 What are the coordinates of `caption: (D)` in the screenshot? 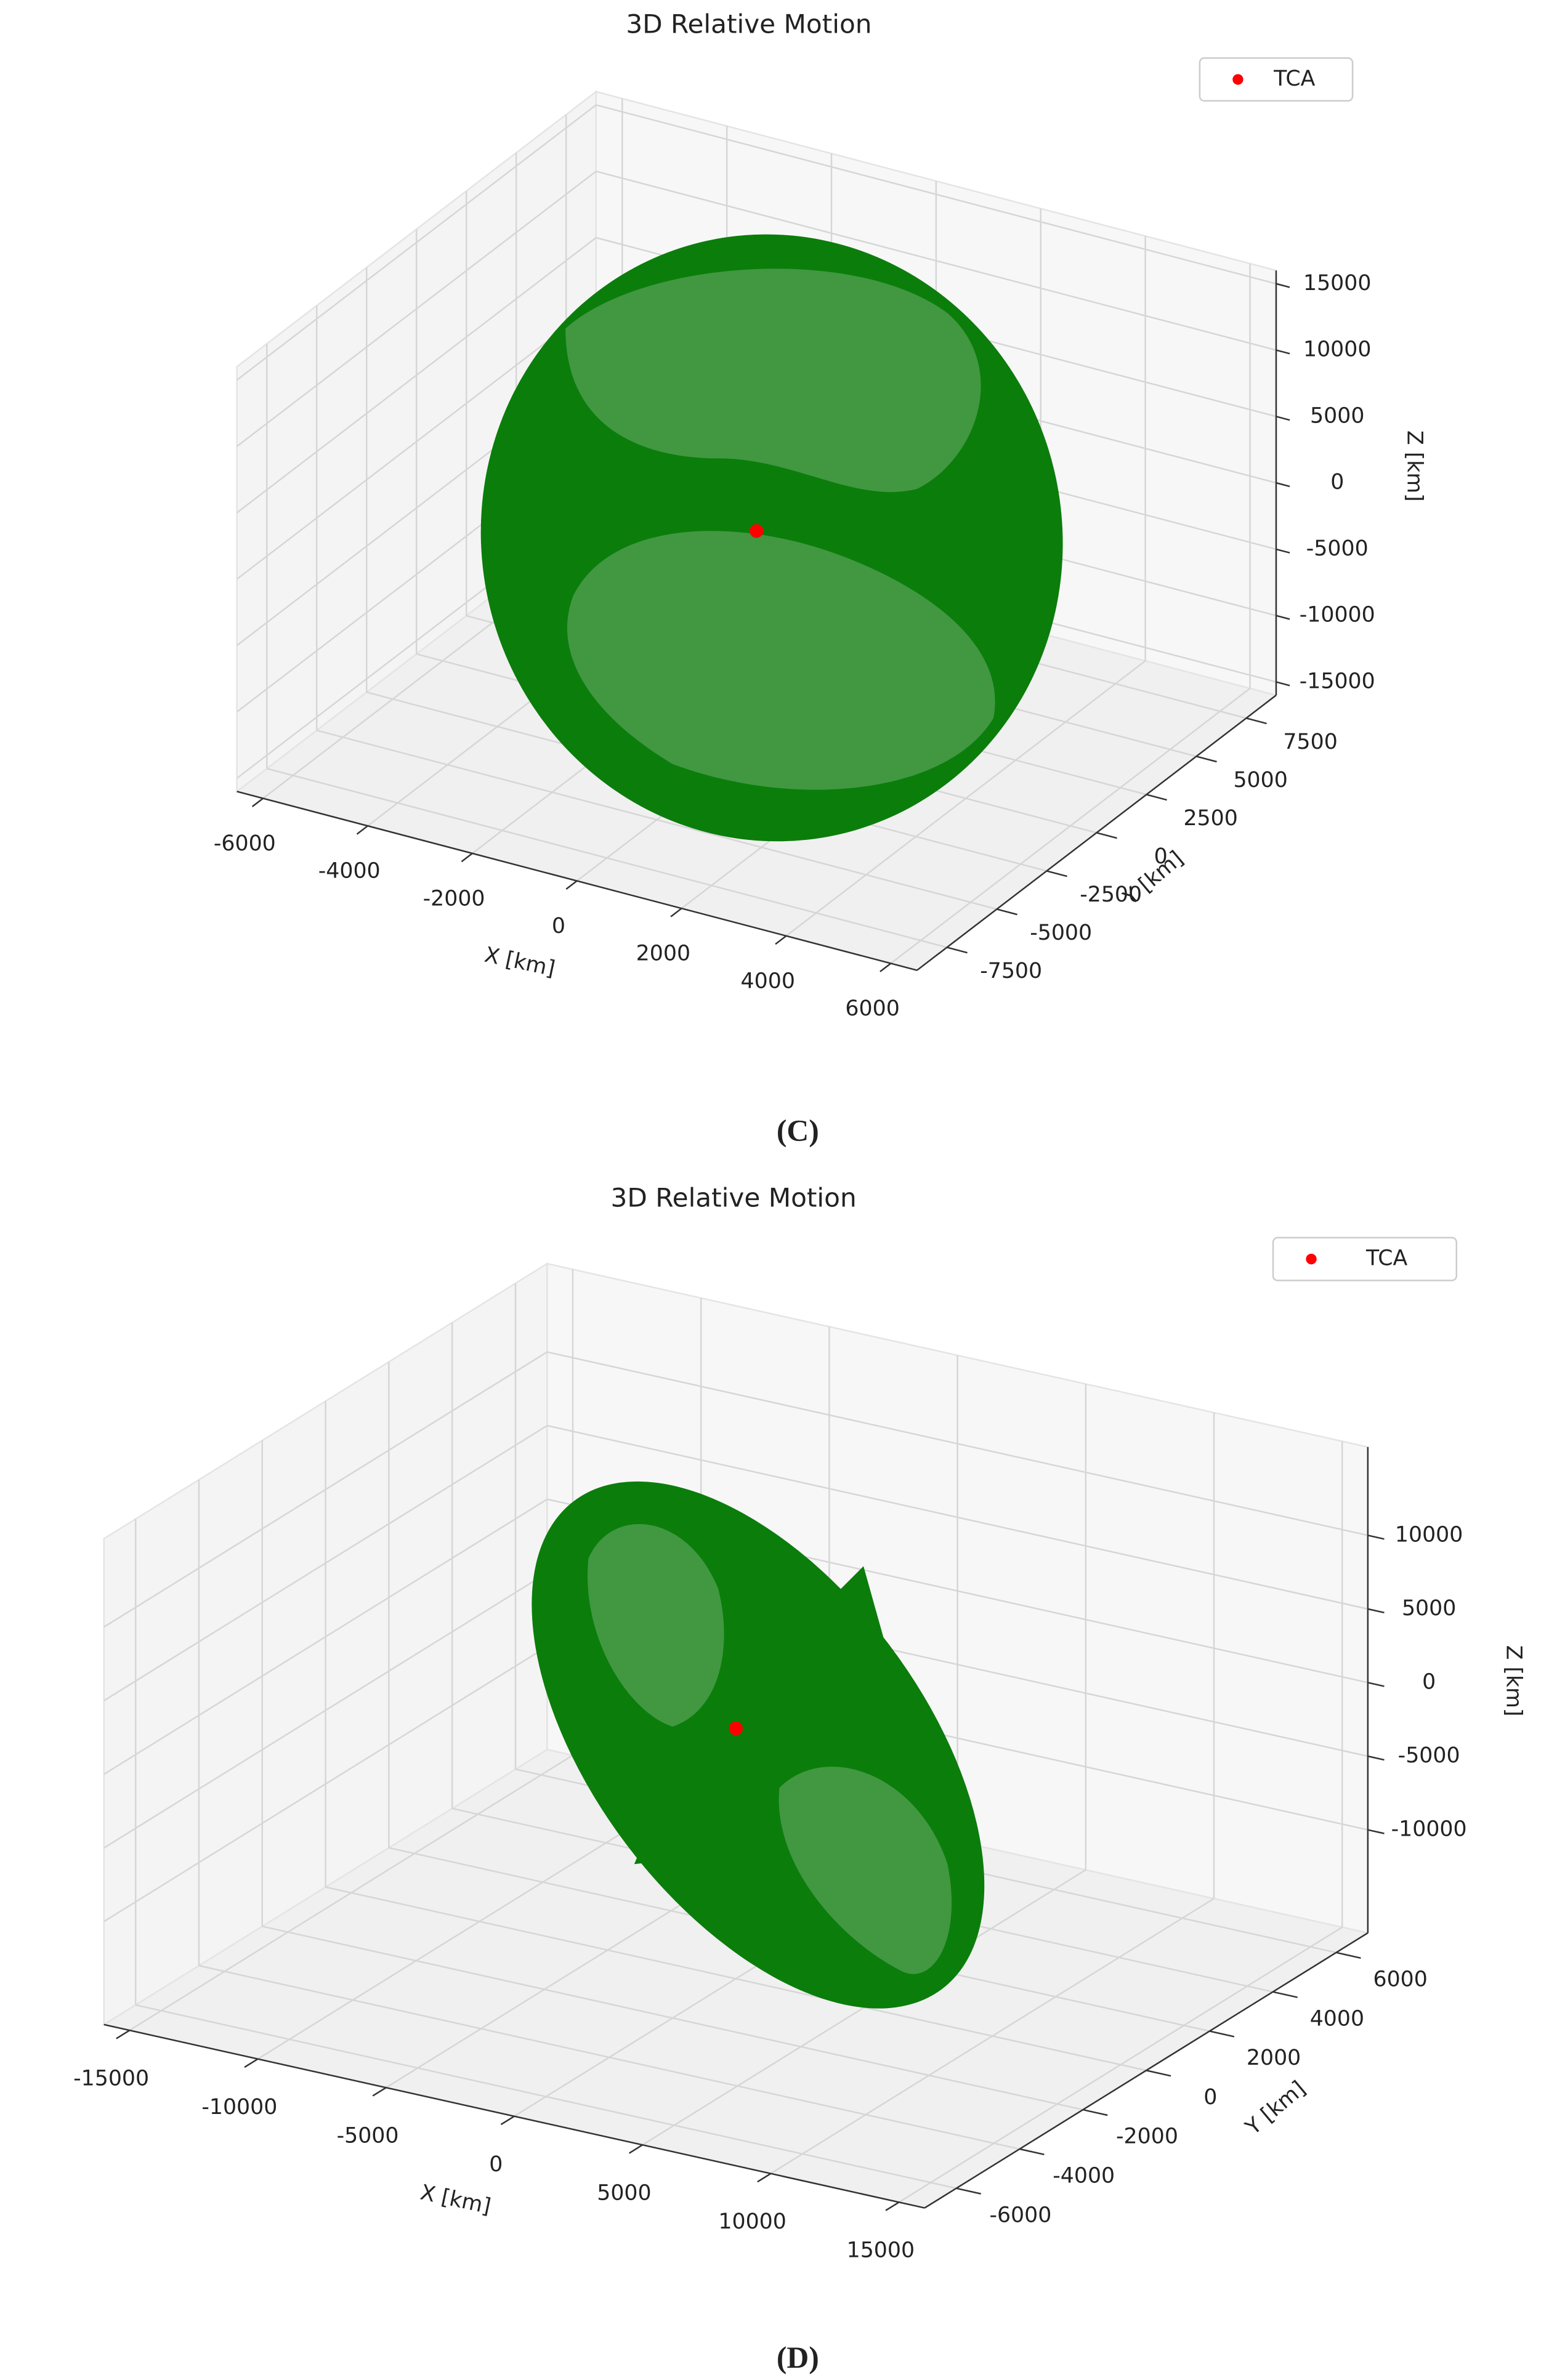 It's located at (798, 2357).